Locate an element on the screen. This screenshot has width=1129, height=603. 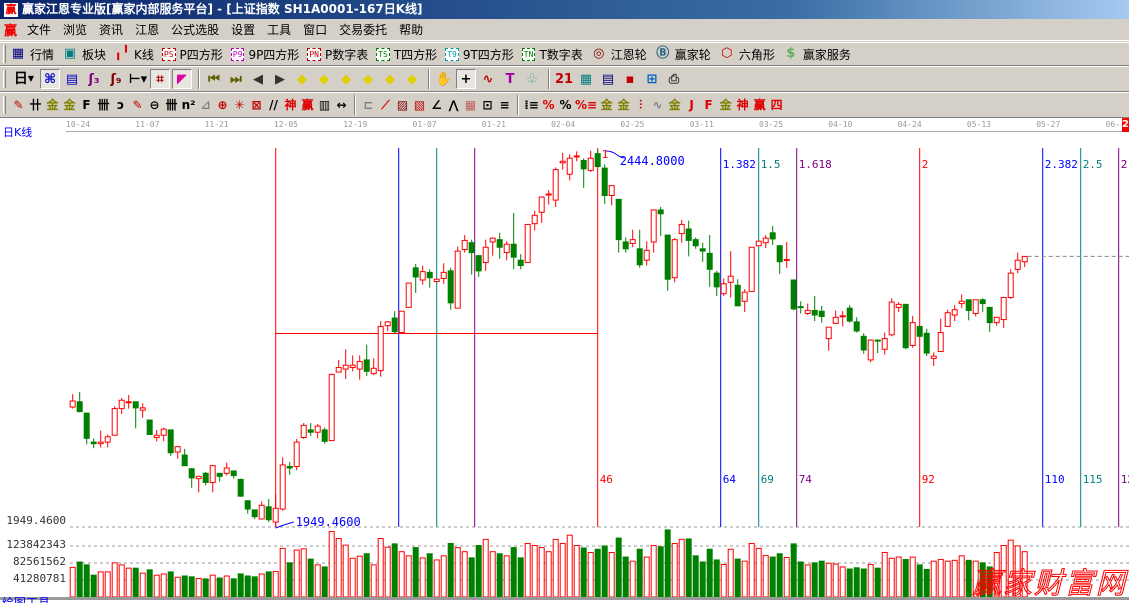
left-arrow-icon: ◀ is located at coordinates (258, 79).